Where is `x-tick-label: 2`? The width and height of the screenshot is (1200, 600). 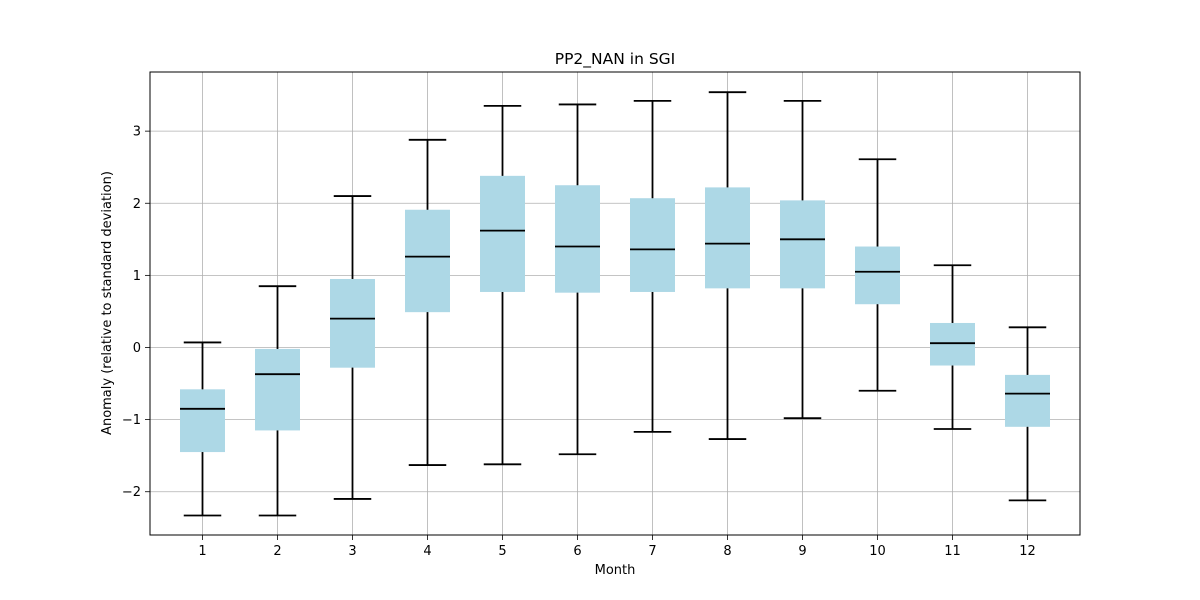 x-tick-label: 2 is located at coordinates (277, 551).